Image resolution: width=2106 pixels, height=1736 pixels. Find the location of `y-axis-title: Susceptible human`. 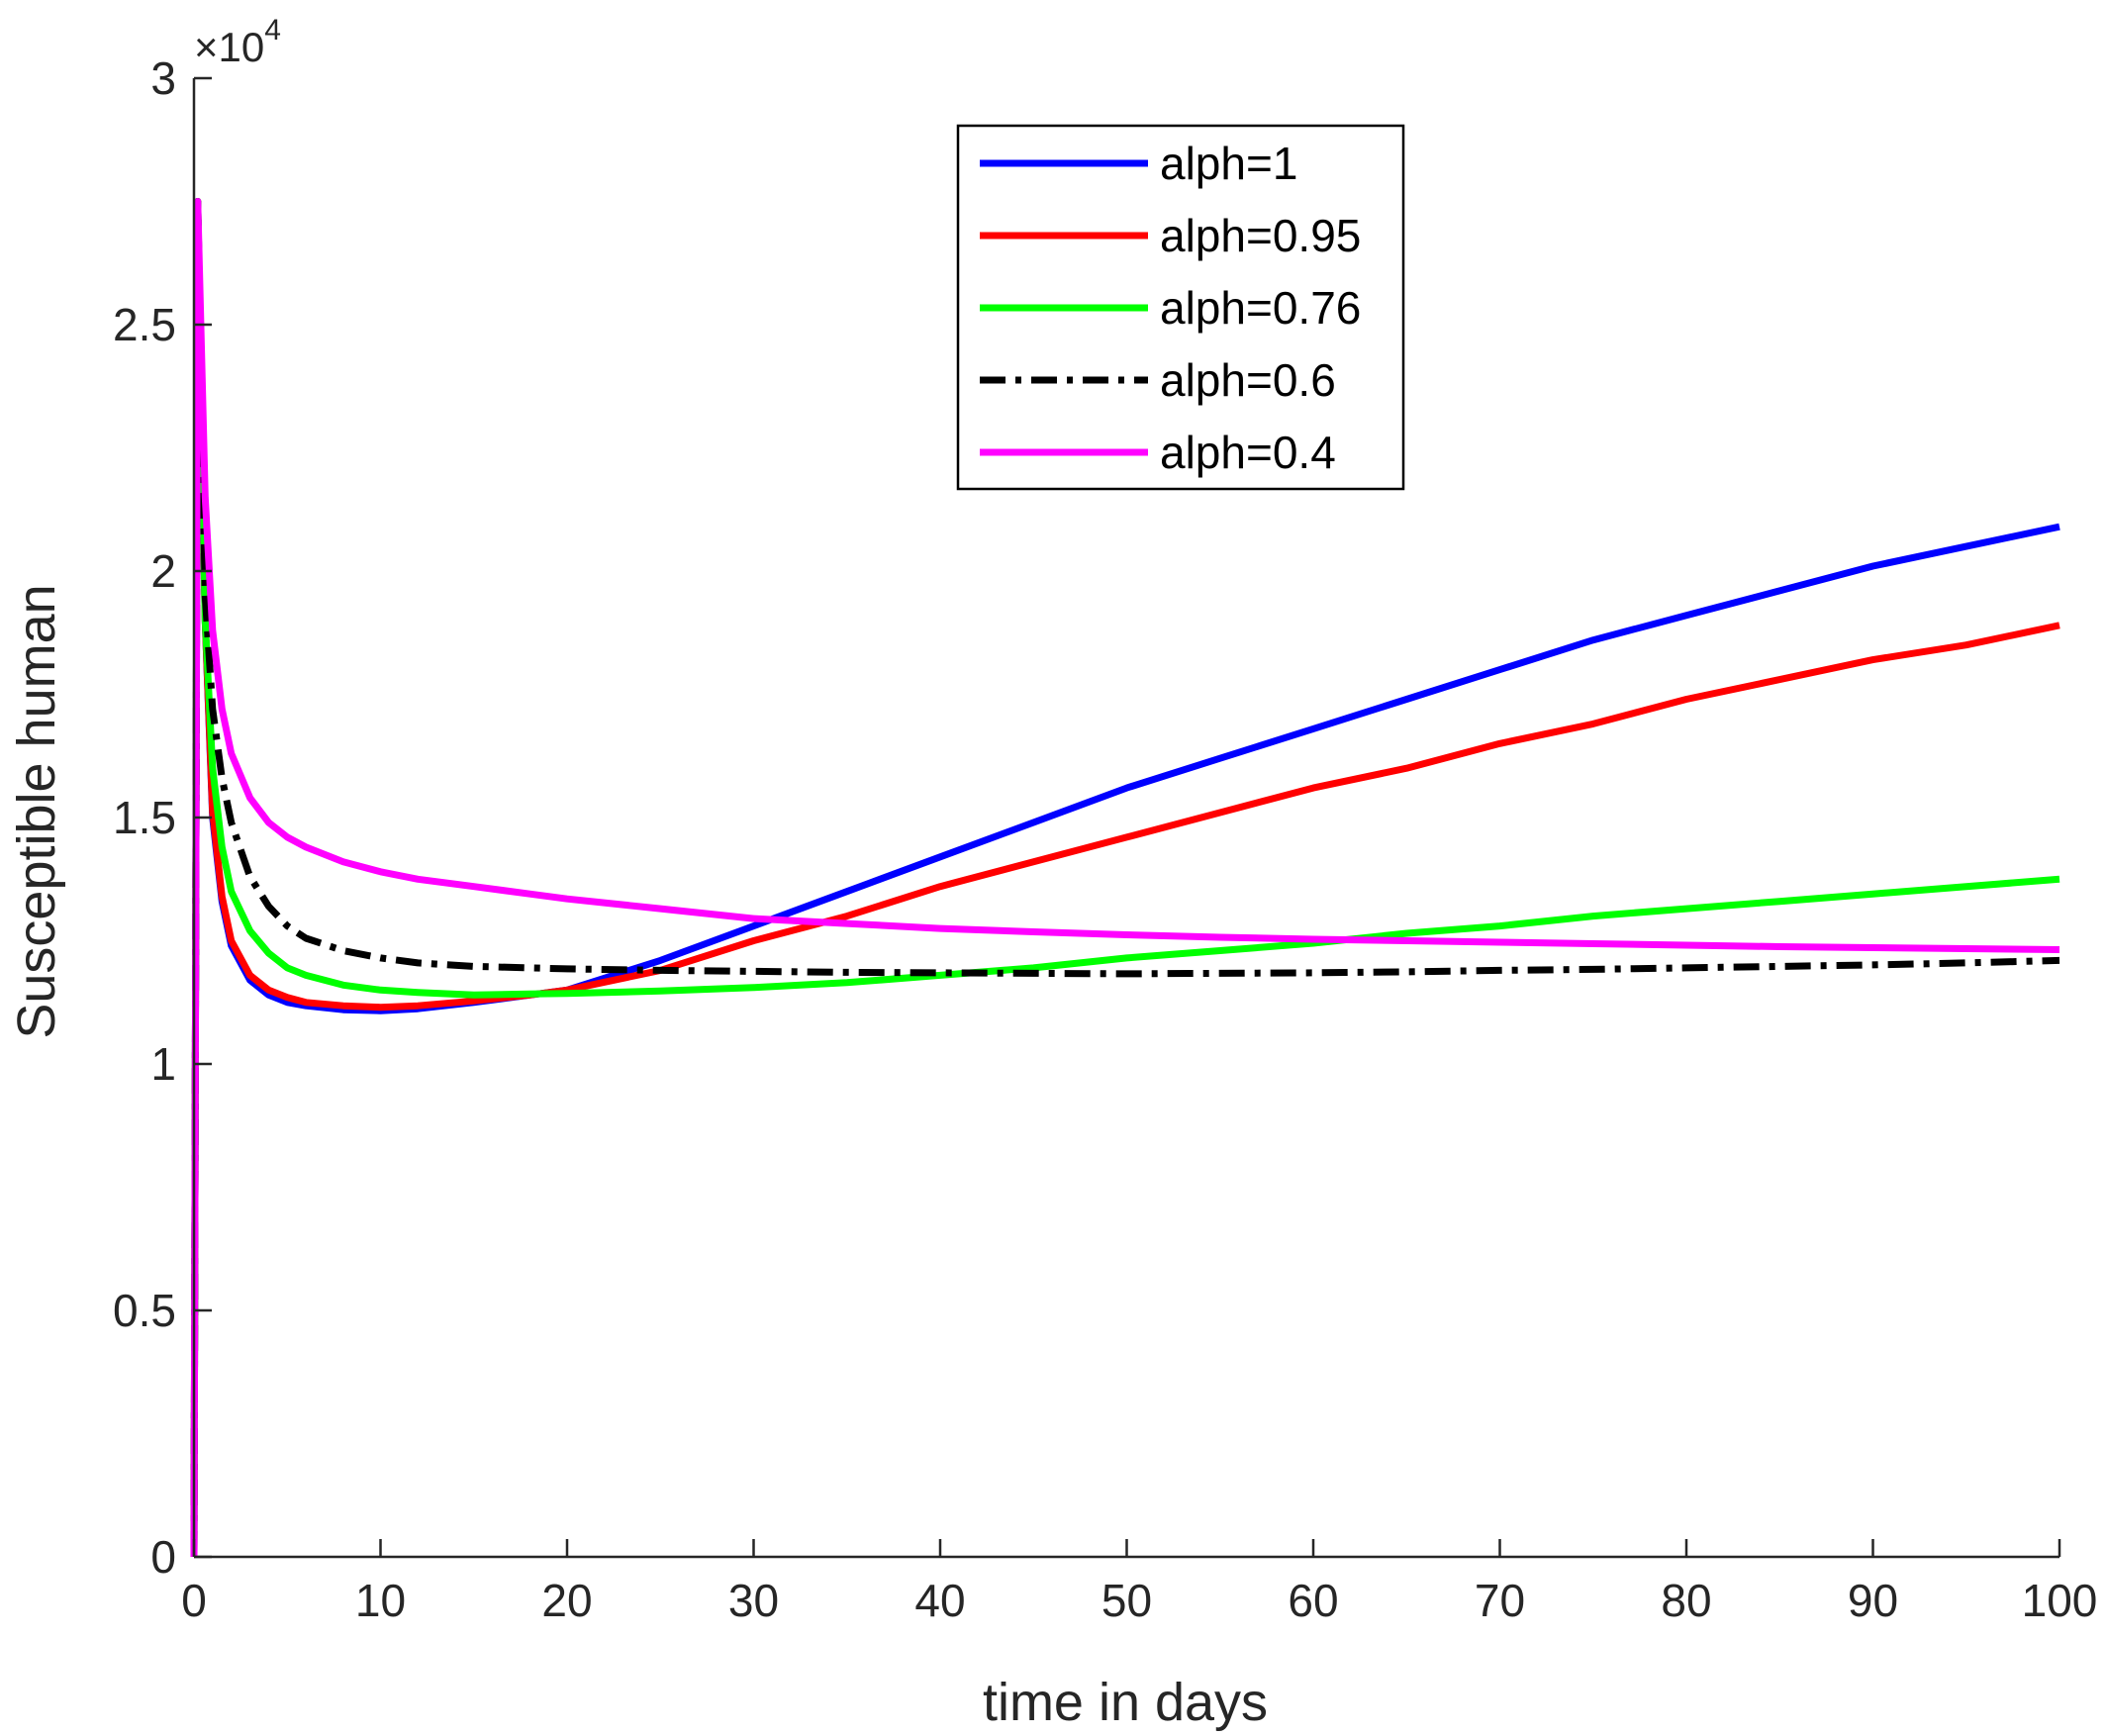

y-axis-title: Susceptible human is located at coordinates (36, 811).